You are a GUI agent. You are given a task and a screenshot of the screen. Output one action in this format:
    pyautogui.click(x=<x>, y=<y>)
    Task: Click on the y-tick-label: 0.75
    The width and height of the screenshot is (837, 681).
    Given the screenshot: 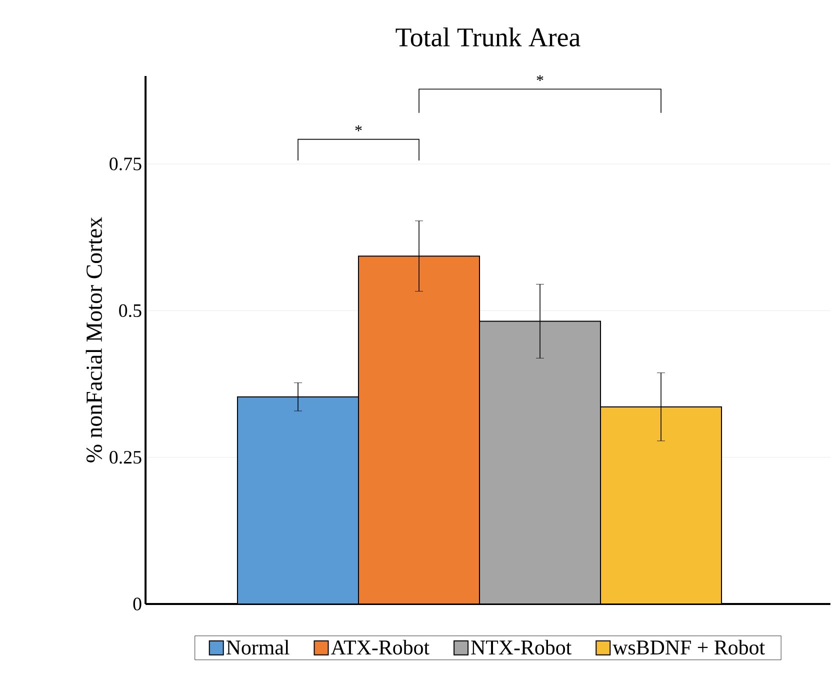 What is the action you would take?
    pyautogui.click(x=126, y=164)
    